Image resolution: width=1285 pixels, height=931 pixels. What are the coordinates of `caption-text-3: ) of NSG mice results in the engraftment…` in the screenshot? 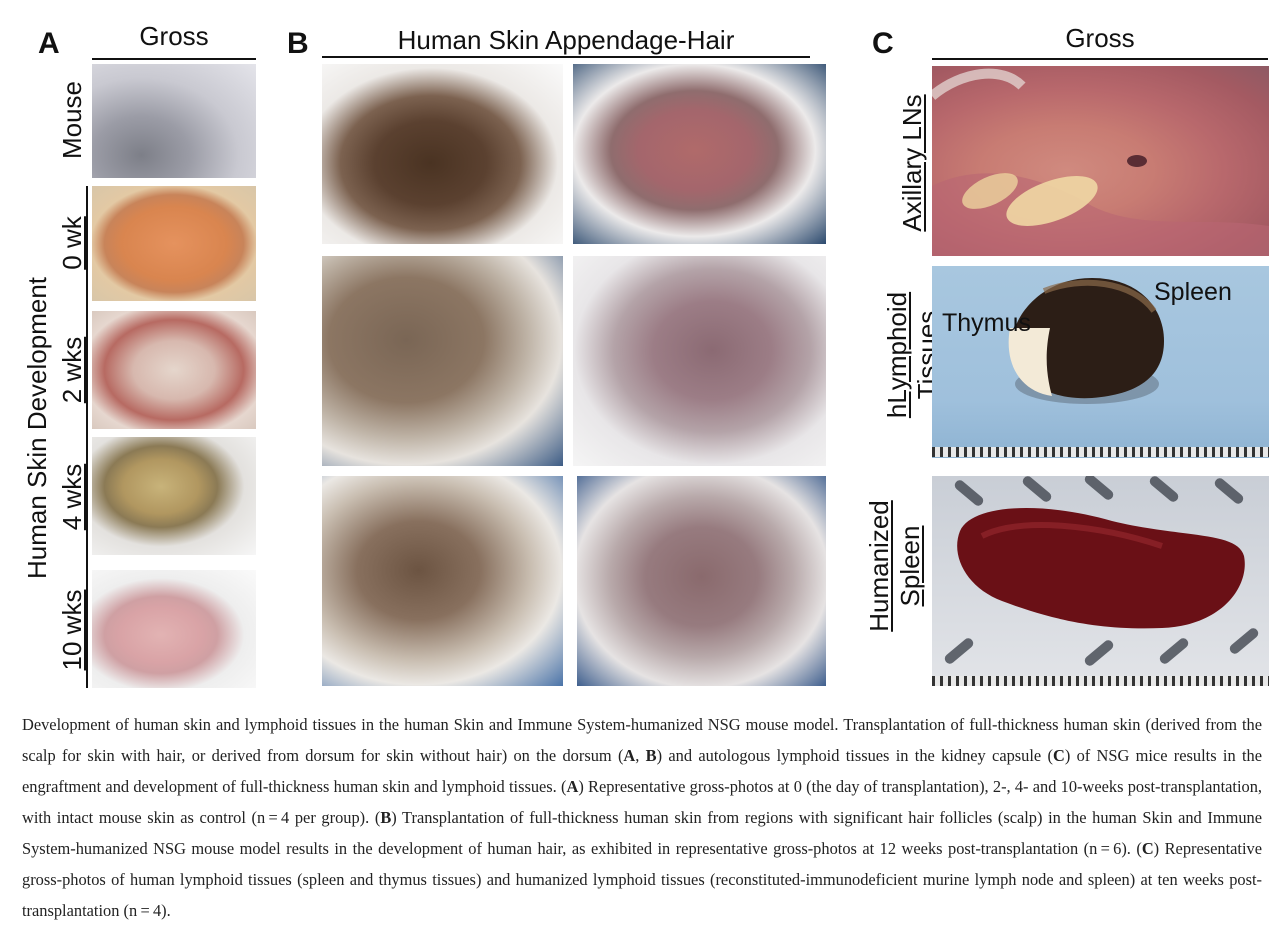 It's located at (642, 771).